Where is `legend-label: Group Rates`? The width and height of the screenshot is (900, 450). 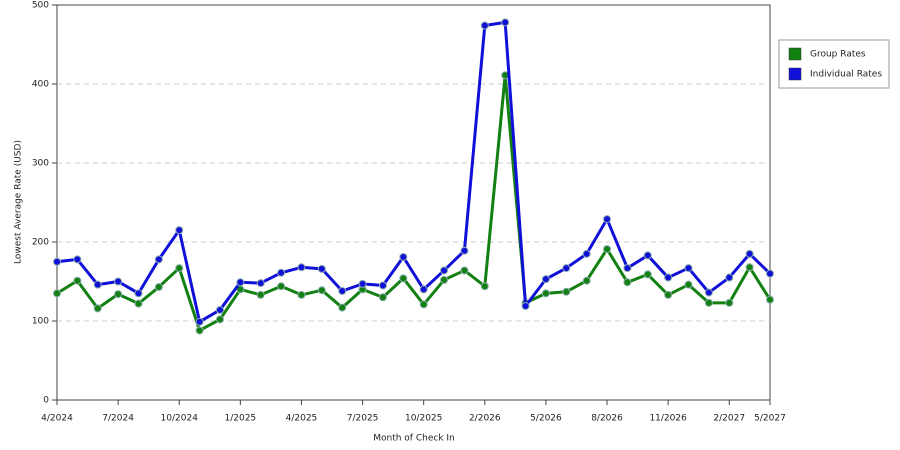
legend-label: Group Rates is located at coordinates (838, 55).